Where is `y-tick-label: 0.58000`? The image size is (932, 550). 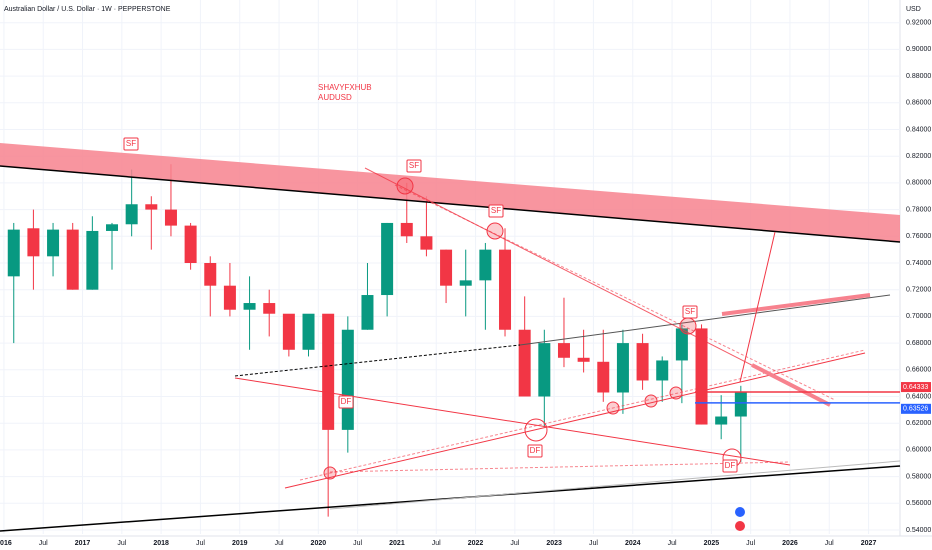
y-tick-label: 0.58000 is located at coordinates (918, 476).